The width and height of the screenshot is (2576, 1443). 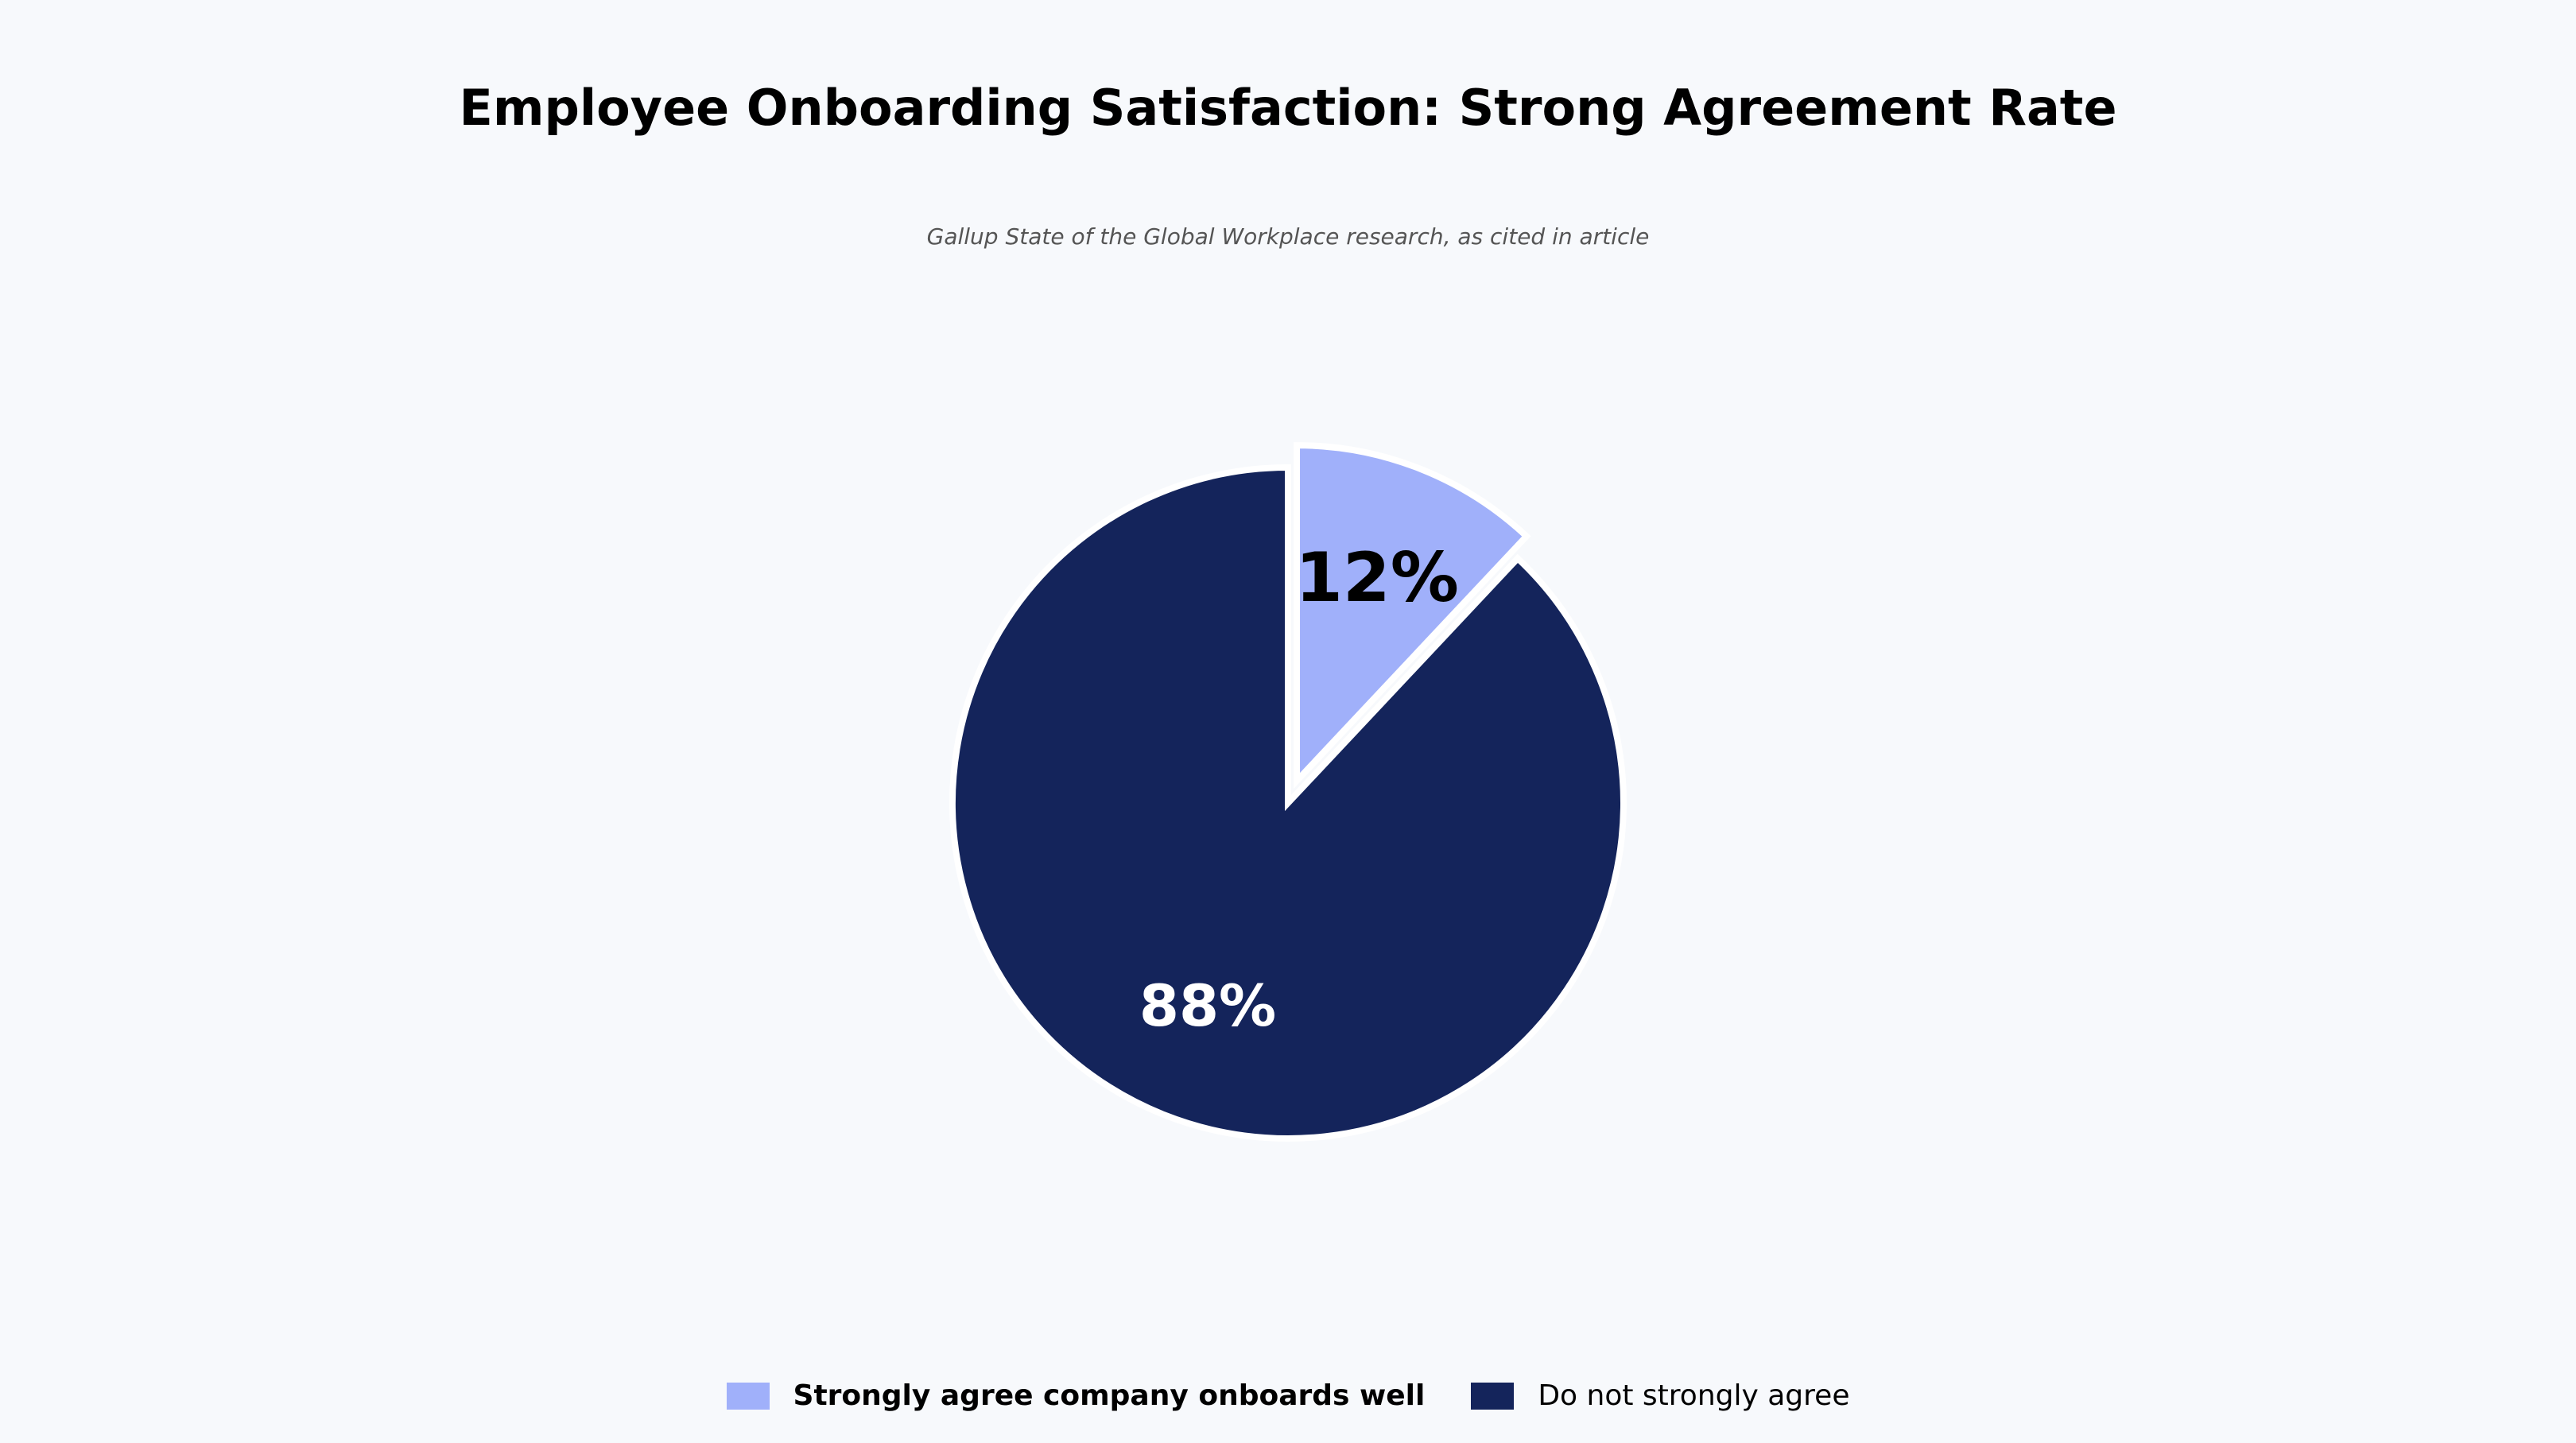 What do you see at coordinates (1208, 1005) in the screenshot?
I see `pie-label-not-strongly-agree: 88%` at bounding box center [1208, 1005].